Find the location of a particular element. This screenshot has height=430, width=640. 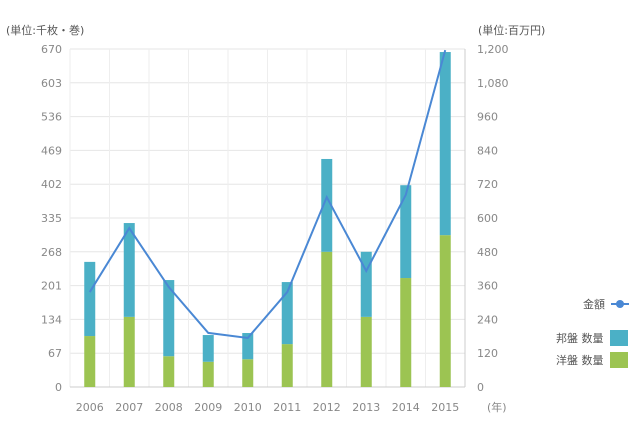

x-tick-label: 2012 is located at coordinates (327, 407).